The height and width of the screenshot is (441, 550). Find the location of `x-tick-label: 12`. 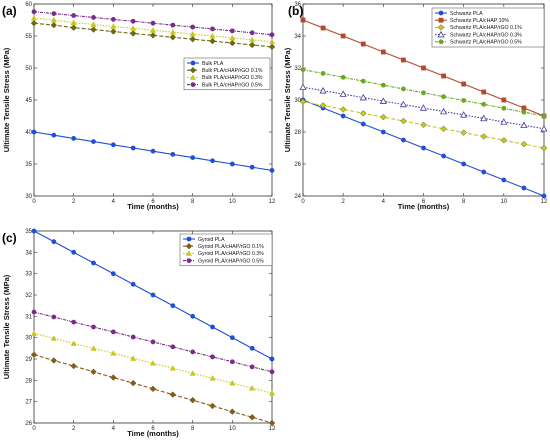

x-tick-label: 12 is located at coordinates (272, 202).